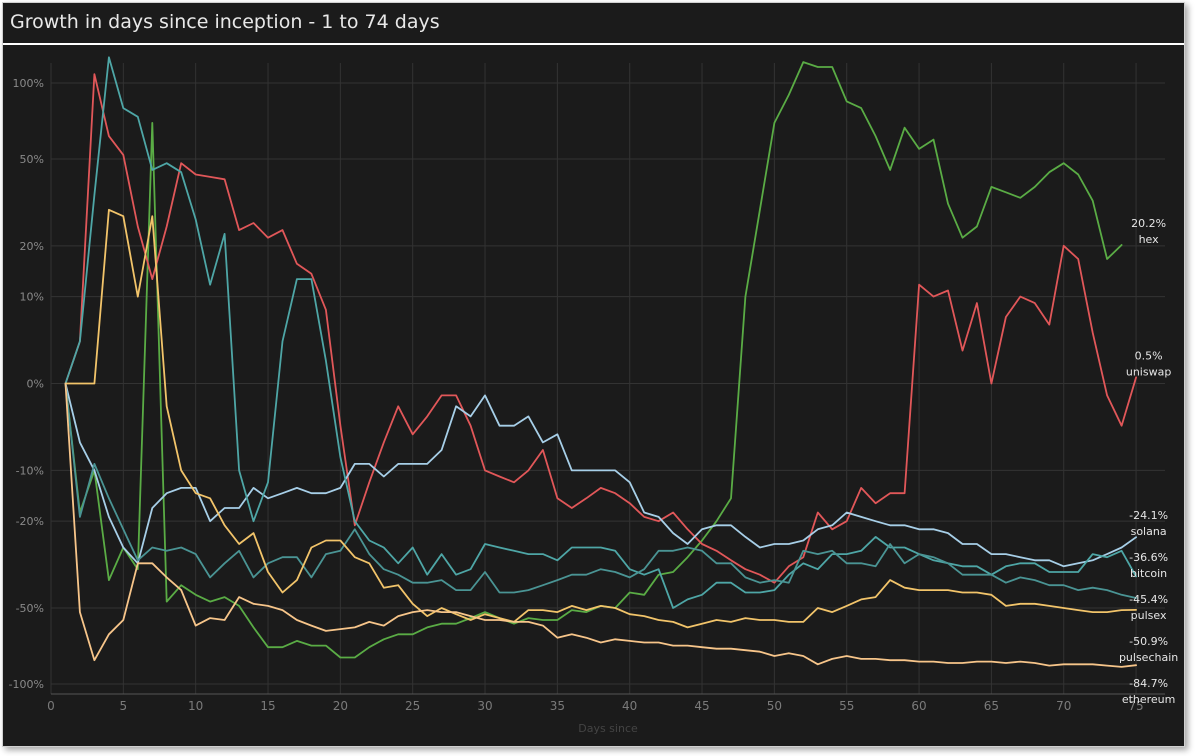 The height and width of the screenshot is (756, 1195). I want to click on y-tick-label: 0%, so click(35, 384).